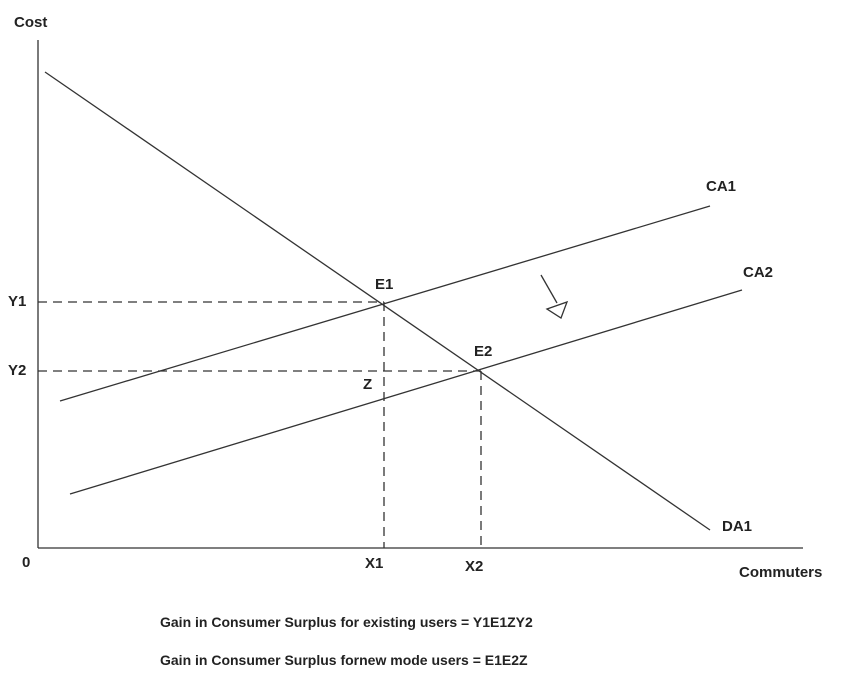  I want to click on point-label-z: Z, so click(367, 384).